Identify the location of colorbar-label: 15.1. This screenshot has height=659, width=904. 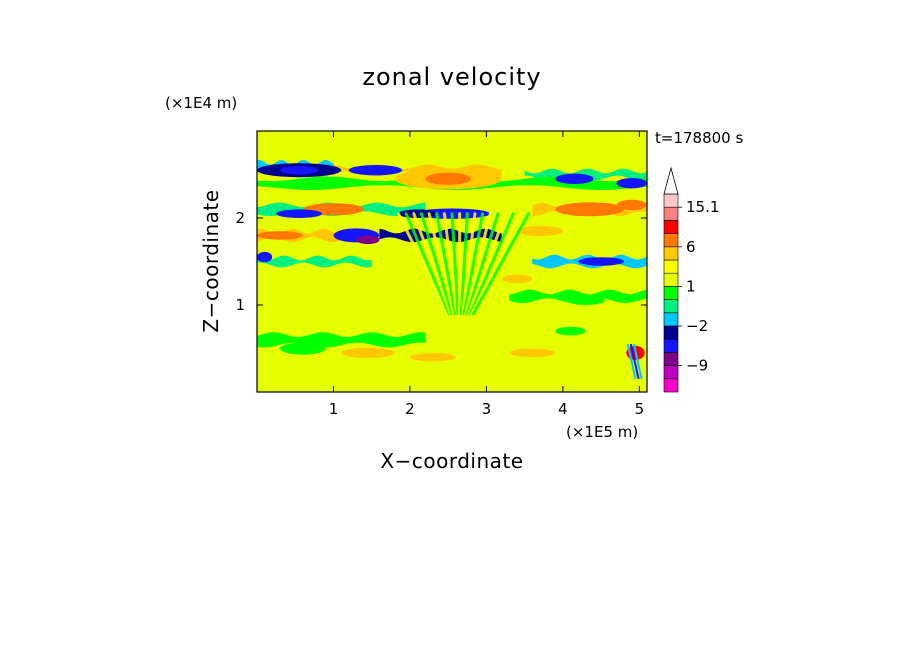
(702, 207).